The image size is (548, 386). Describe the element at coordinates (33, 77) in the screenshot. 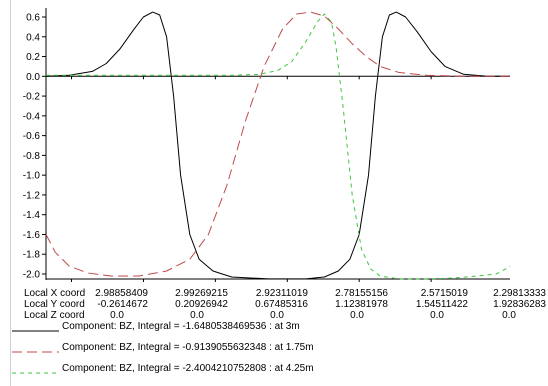

I see `y-tick-label: 0.0` at that location.